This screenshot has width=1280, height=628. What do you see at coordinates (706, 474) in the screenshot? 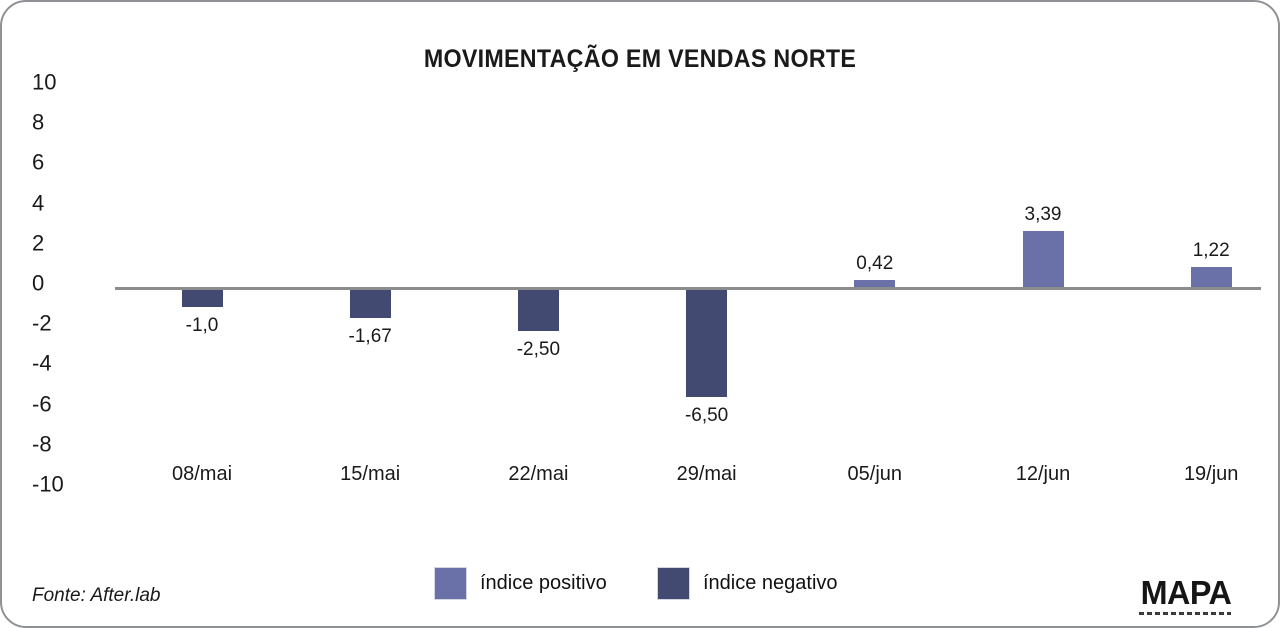
I see `x-tick-label-29/mai: 29/mai` at bounding box center [706, 474].